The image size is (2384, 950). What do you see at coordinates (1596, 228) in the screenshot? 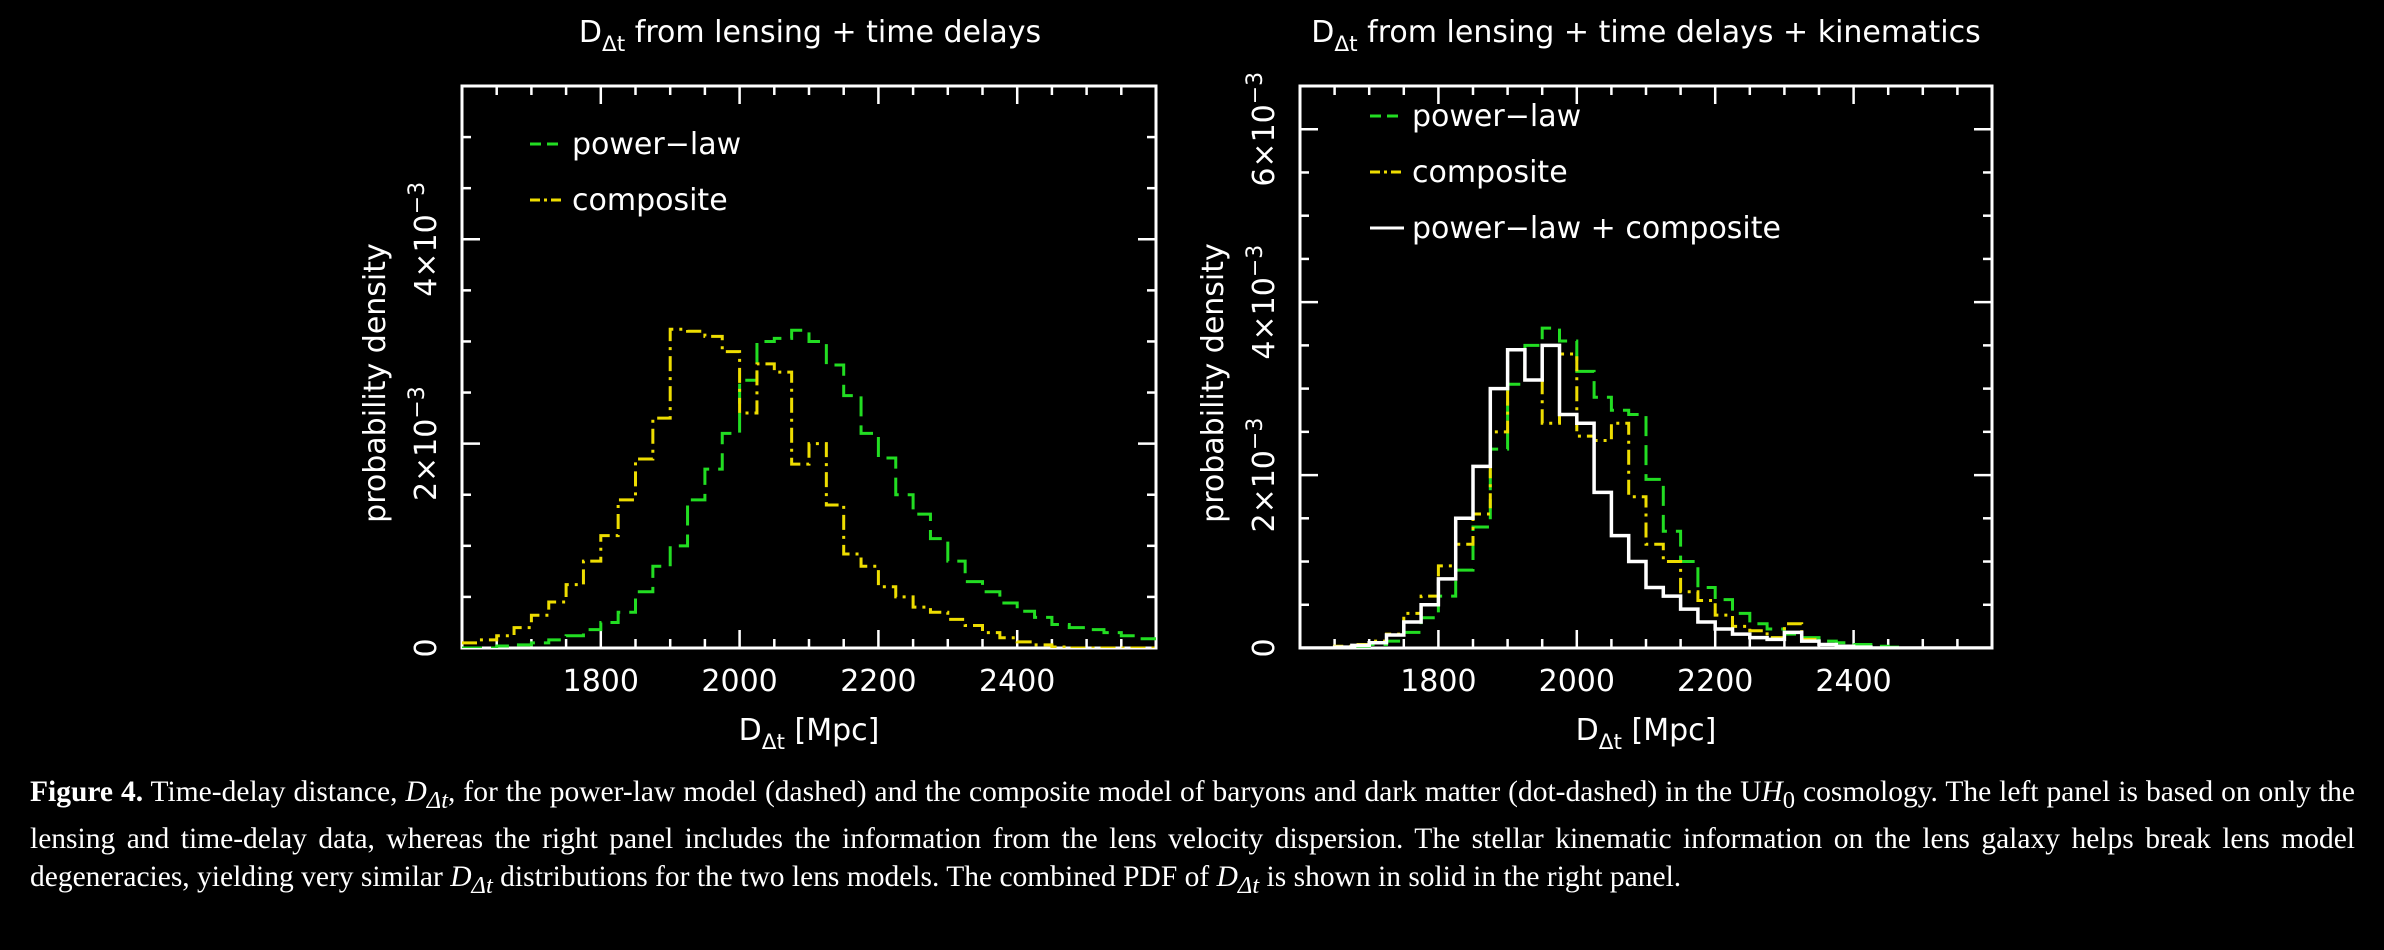
I see `legend-label: power−law + composite` at bounding box center [1596, 228].